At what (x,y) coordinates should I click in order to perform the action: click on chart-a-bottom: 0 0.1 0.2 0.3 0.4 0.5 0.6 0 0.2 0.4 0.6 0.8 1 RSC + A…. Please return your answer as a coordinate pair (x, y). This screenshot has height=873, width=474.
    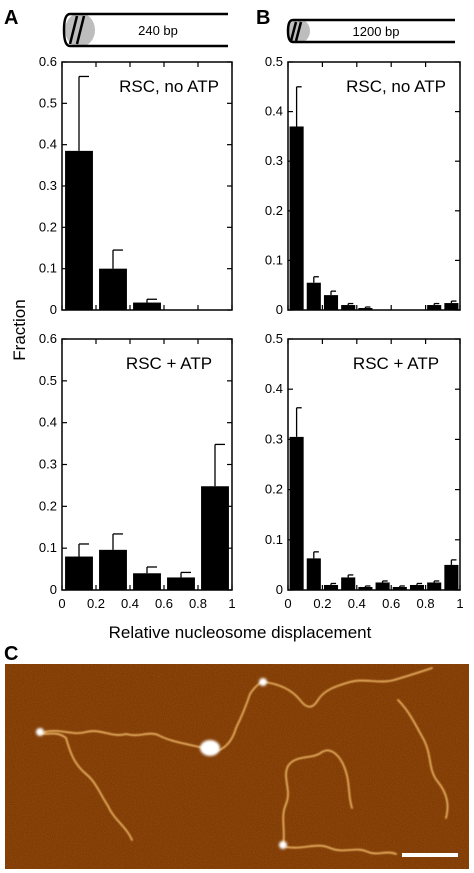
    Looking at the image, I should click on (137, 471).